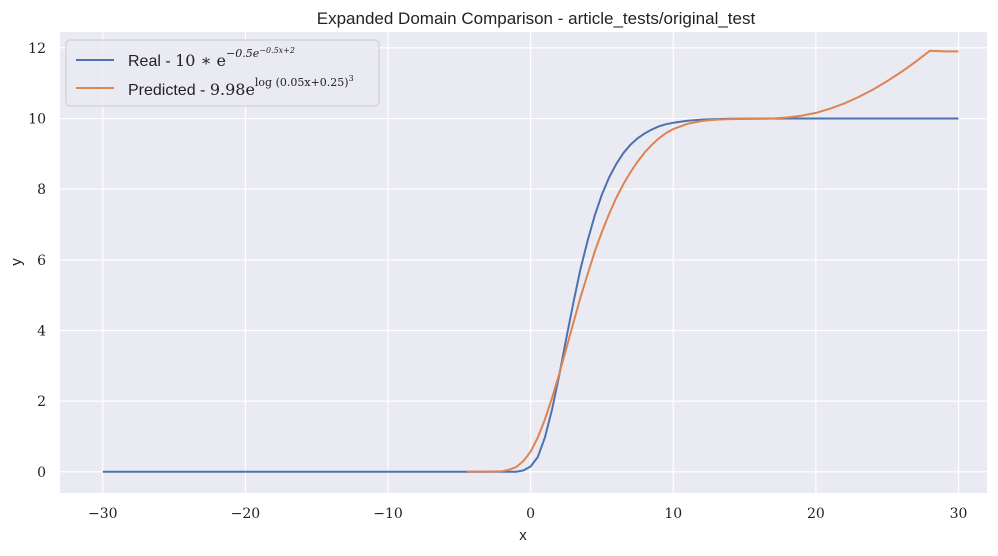 The height and width of the screenshot is (556, 998). What do you see at coordinates (302, 82) in the screenshot?
I see `legend-formula-predicted-sup: log (0.05x+0.25)` at bounding box center [302, 82].